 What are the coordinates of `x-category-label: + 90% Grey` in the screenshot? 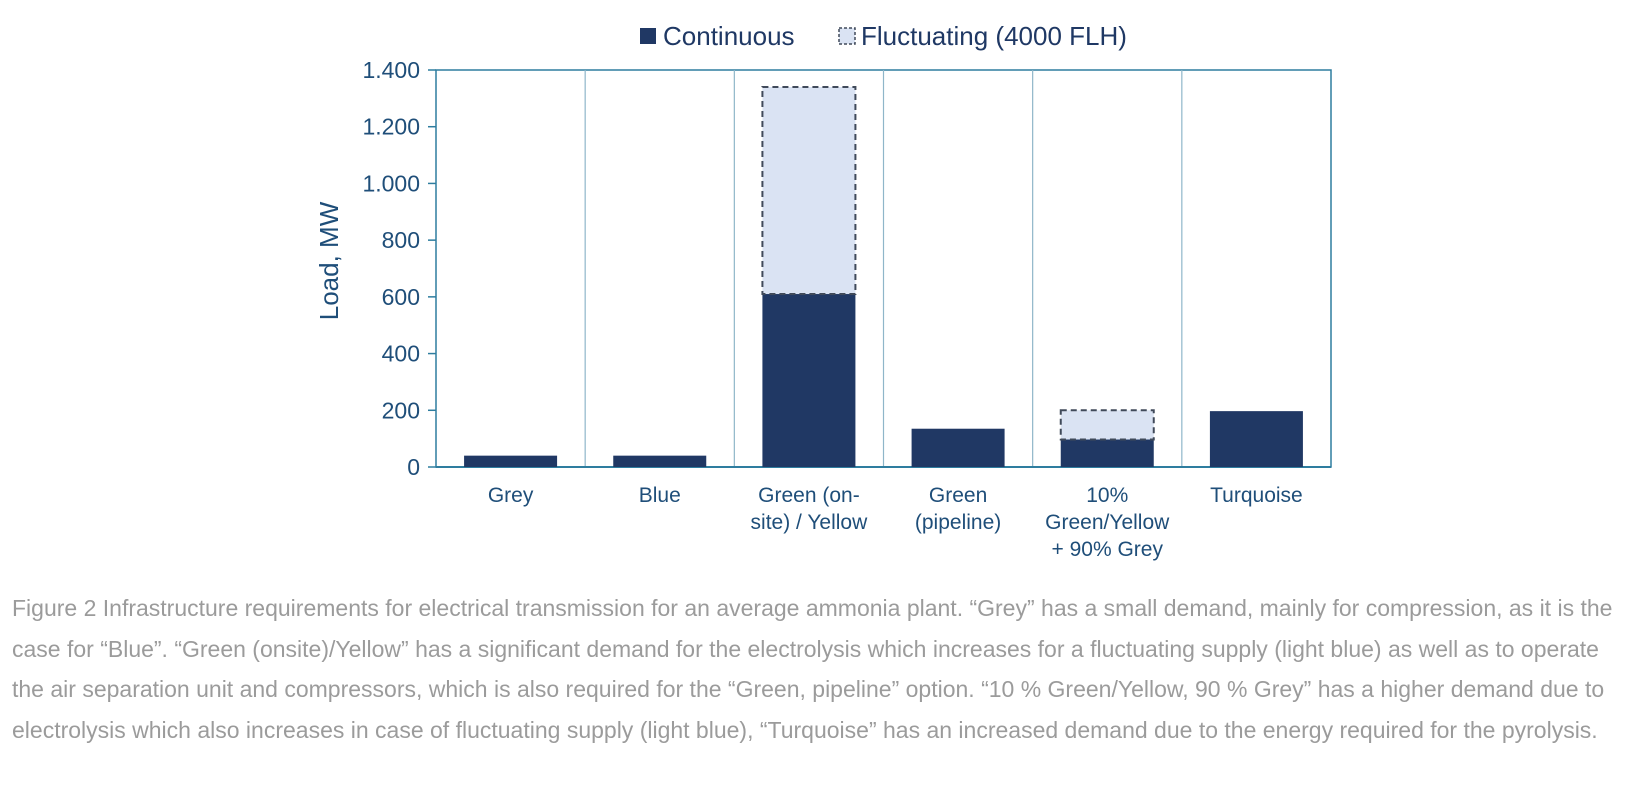 It's located at (1108, 549).